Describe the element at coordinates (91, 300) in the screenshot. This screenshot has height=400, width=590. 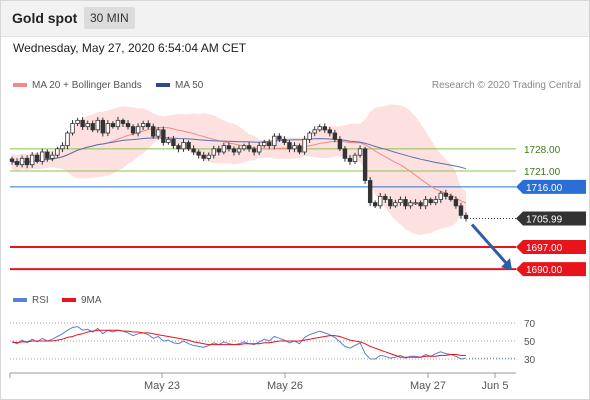
I see `ma9-label: 9MA` at that location.